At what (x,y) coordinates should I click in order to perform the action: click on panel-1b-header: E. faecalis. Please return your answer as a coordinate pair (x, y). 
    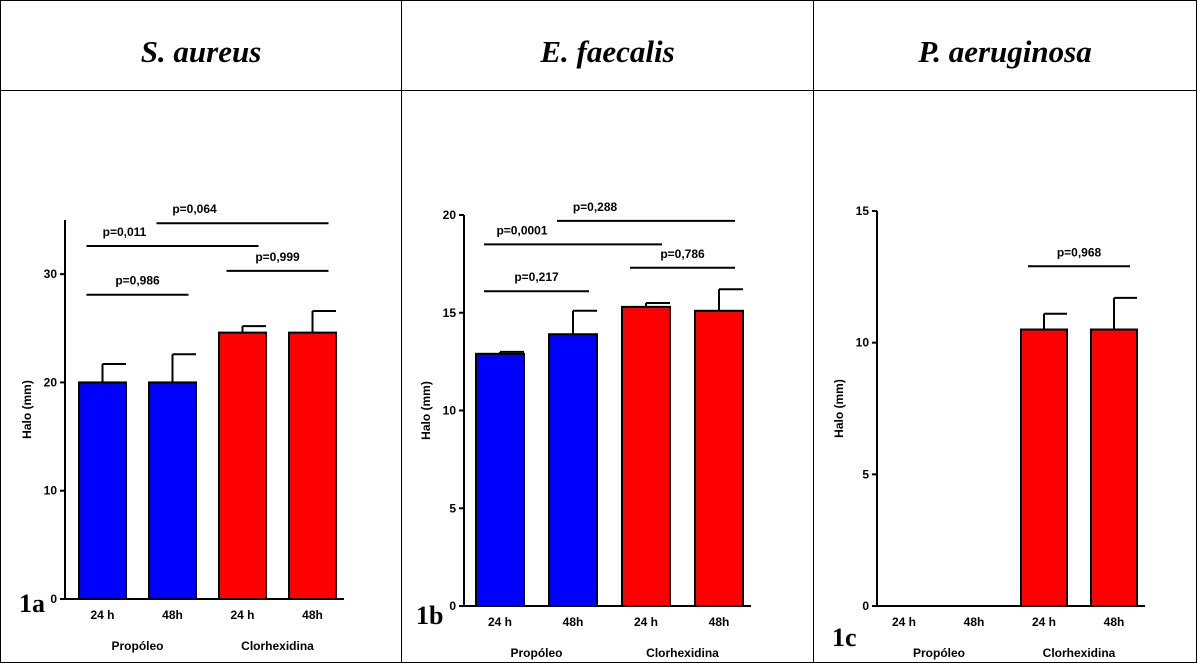
    Looking at the image, I should click on (607, 45).